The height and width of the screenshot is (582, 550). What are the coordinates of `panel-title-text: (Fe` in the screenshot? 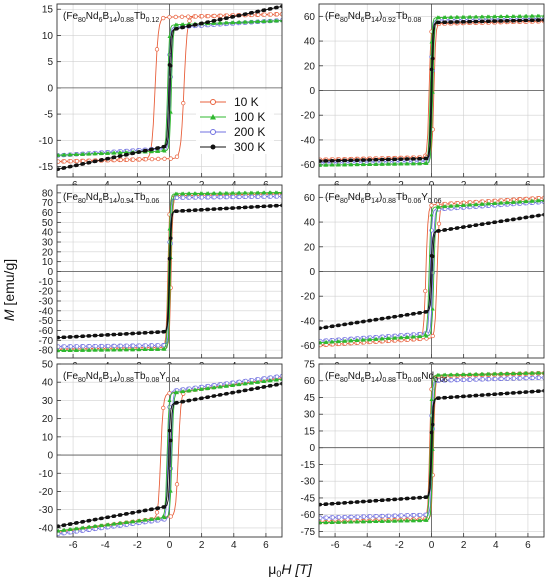 It's located at (70, 197).